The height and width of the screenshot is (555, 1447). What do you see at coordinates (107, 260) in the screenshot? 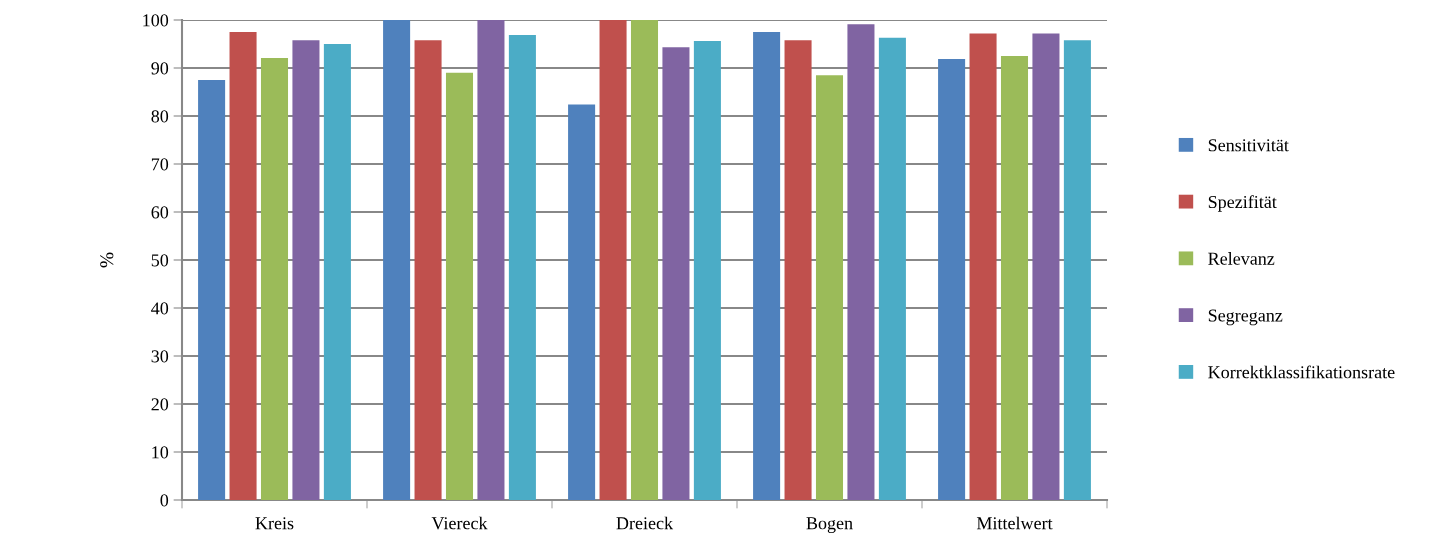
I see `y-axis-title: %` at bounding box center [107, 260].